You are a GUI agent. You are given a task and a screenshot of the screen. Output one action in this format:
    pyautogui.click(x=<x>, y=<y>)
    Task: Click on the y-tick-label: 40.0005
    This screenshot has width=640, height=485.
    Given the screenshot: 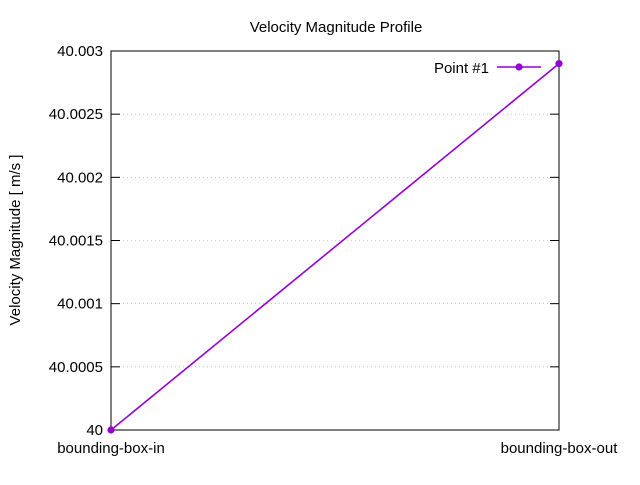 What is the action you would take?
    pyautogui.click(x=76, y=367)
    